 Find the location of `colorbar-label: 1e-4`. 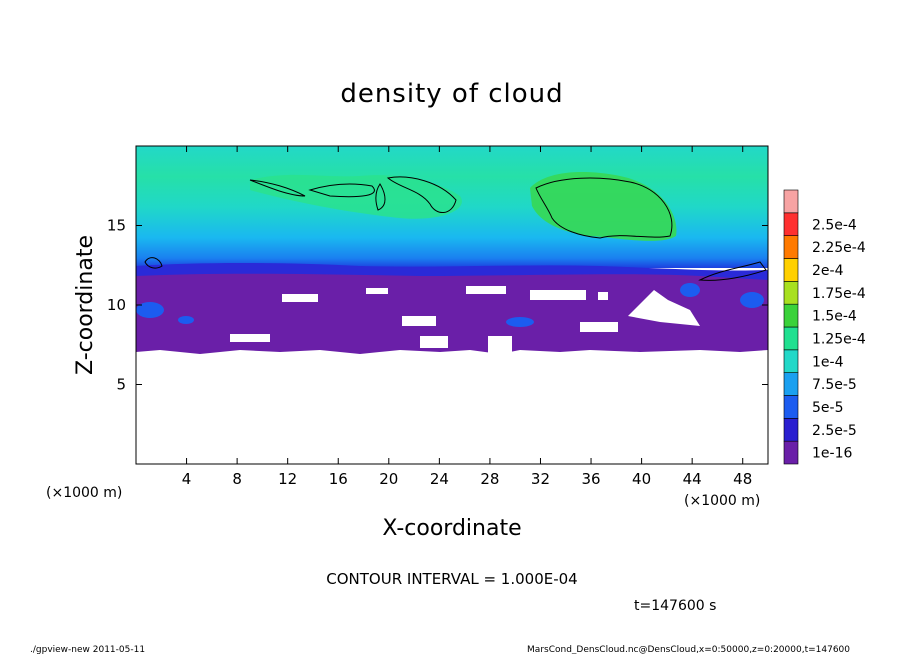

colorbar-label: 1e-4 is located at coordinates (828, 362).